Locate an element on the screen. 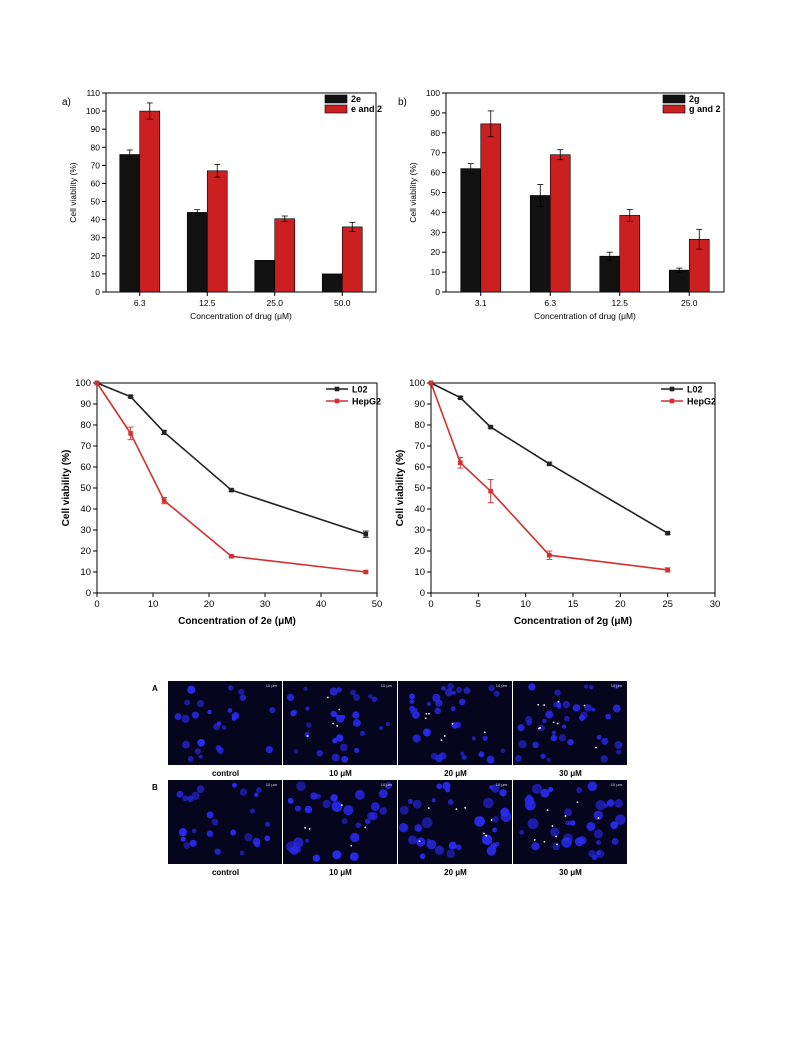 The image size is (793, 1057). plot-frame is located at coordinates (237, 488).